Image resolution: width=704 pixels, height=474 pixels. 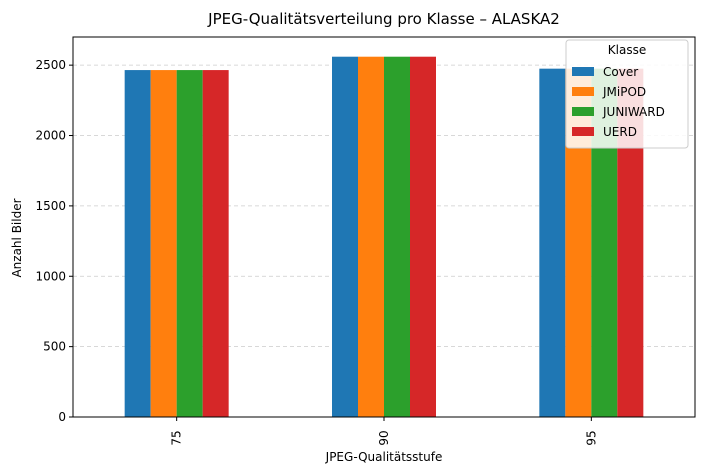 I want to click on y-tick-label: 1500, so click(x=50, y=206).